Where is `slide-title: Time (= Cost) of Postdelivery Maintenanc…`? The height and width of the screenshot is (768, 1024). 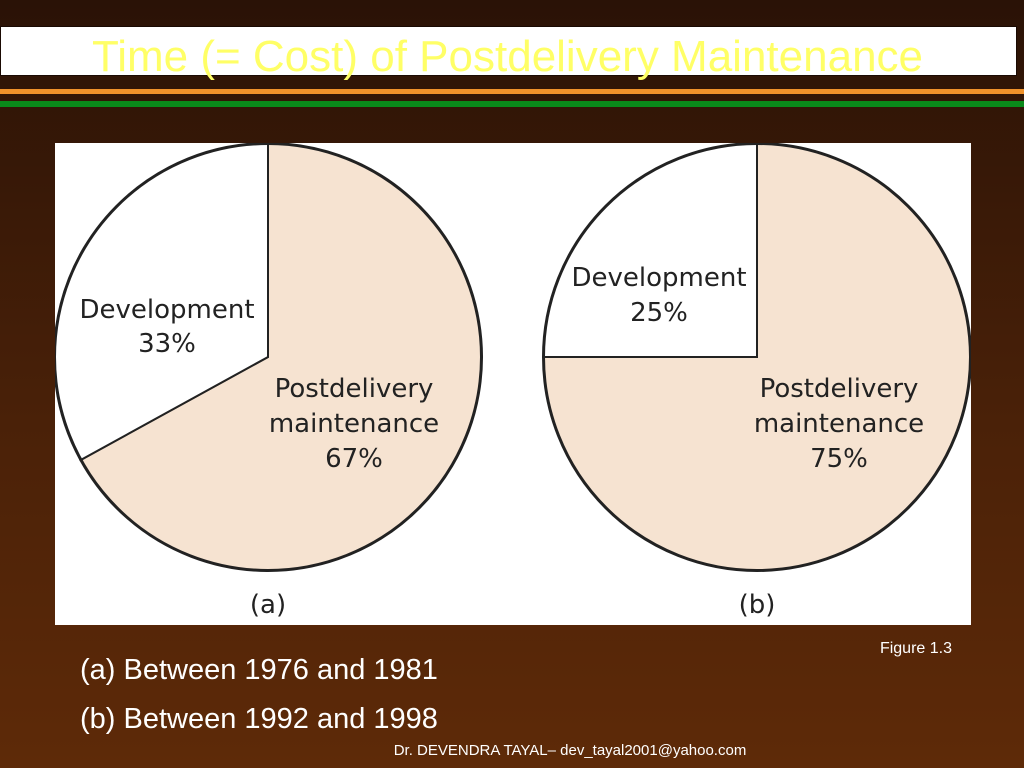
slide-title: Time (= Cost) of Postdelivery Maintenanc… is located at coordinates (507, 56).